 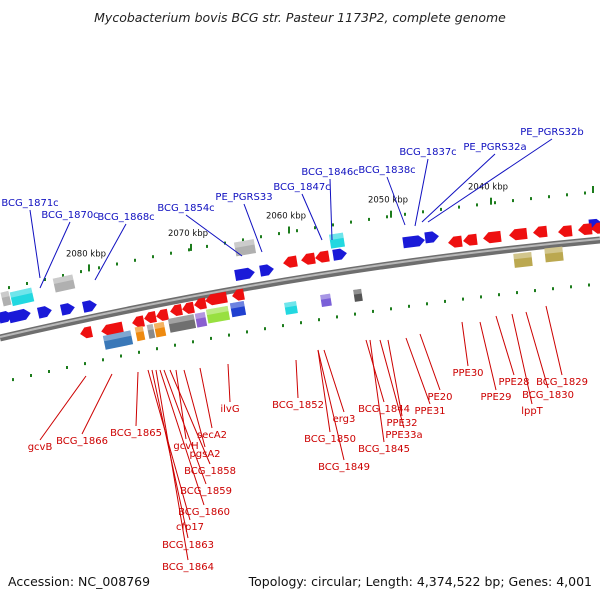 What do you see at coordinates (212, 435) in the screenshot?
I see `label-seca2: secA2` at bounding box center [212, 435].